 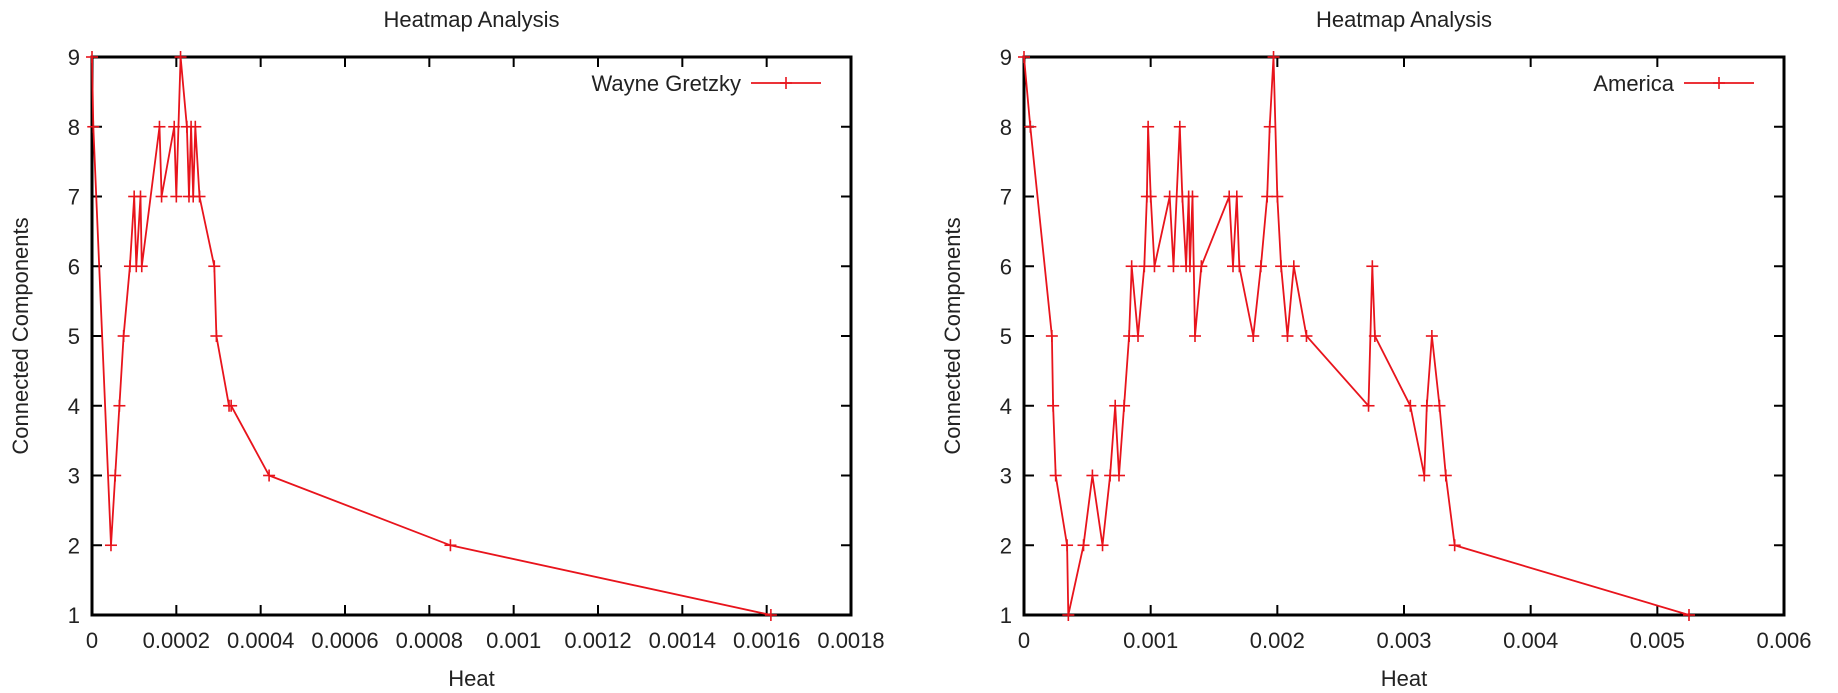 What do you see at coordinates (471, 19) in the screenshot?
I see `left-chart-title: Heatmap Analysis` at bounding box center [471, 19].